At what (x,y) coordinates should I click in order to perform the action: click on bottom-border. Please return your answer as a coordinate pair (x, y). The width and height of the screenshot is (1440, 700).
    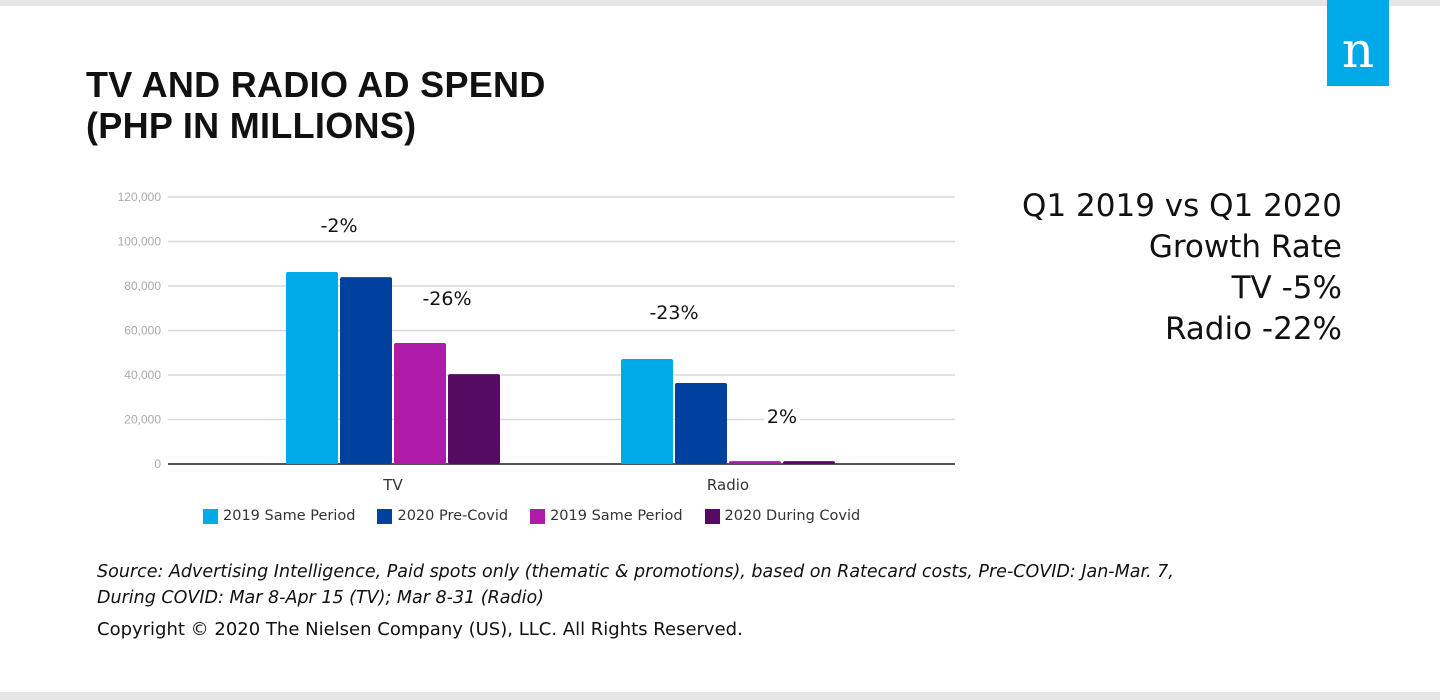
    Looking at the image, I should click on (720, 696).